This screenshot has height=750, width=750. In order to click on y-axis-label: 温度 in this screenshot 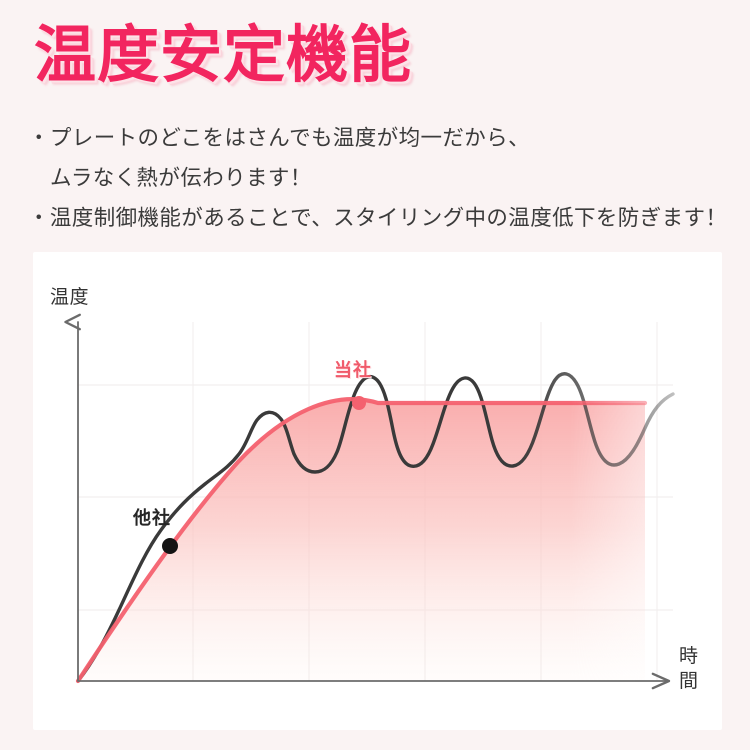, I will do `click(70, 297)`.